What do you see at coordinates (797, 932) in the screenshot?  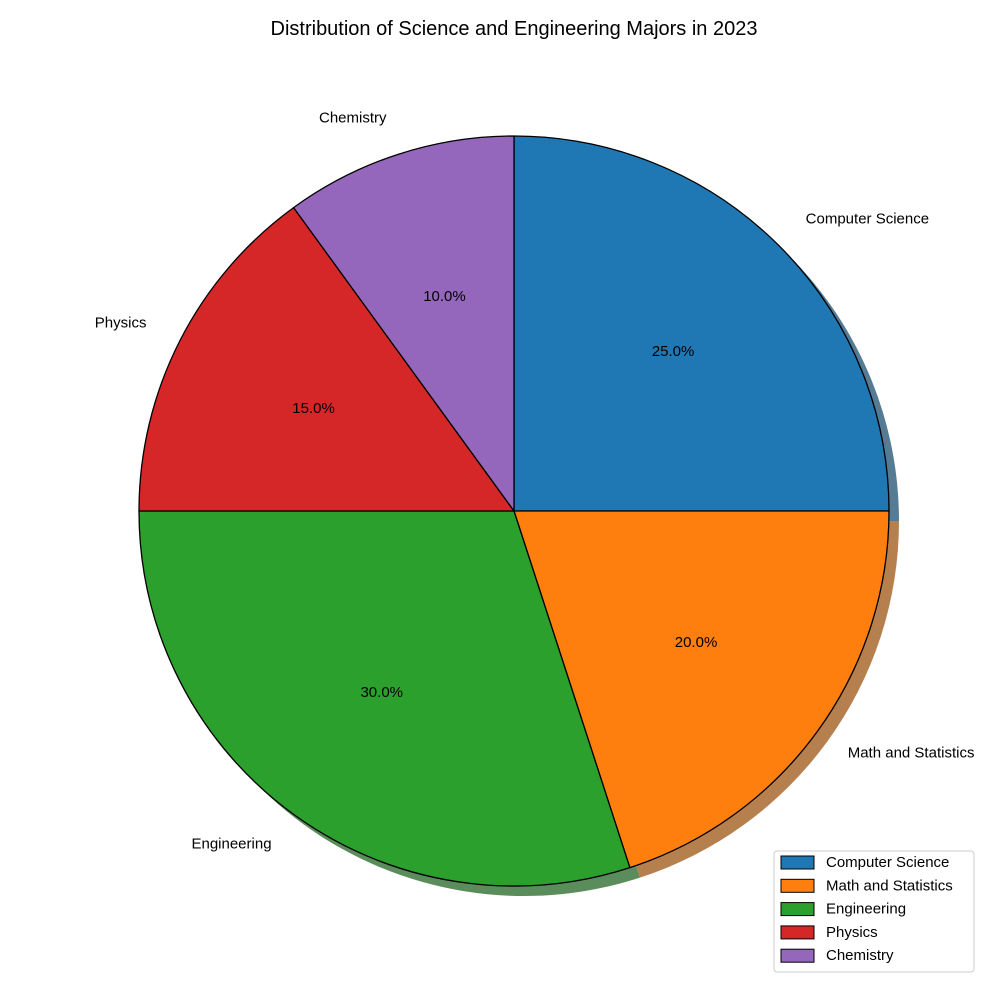 I see `legend-swatch-physics` at bounding box center [797, 932].